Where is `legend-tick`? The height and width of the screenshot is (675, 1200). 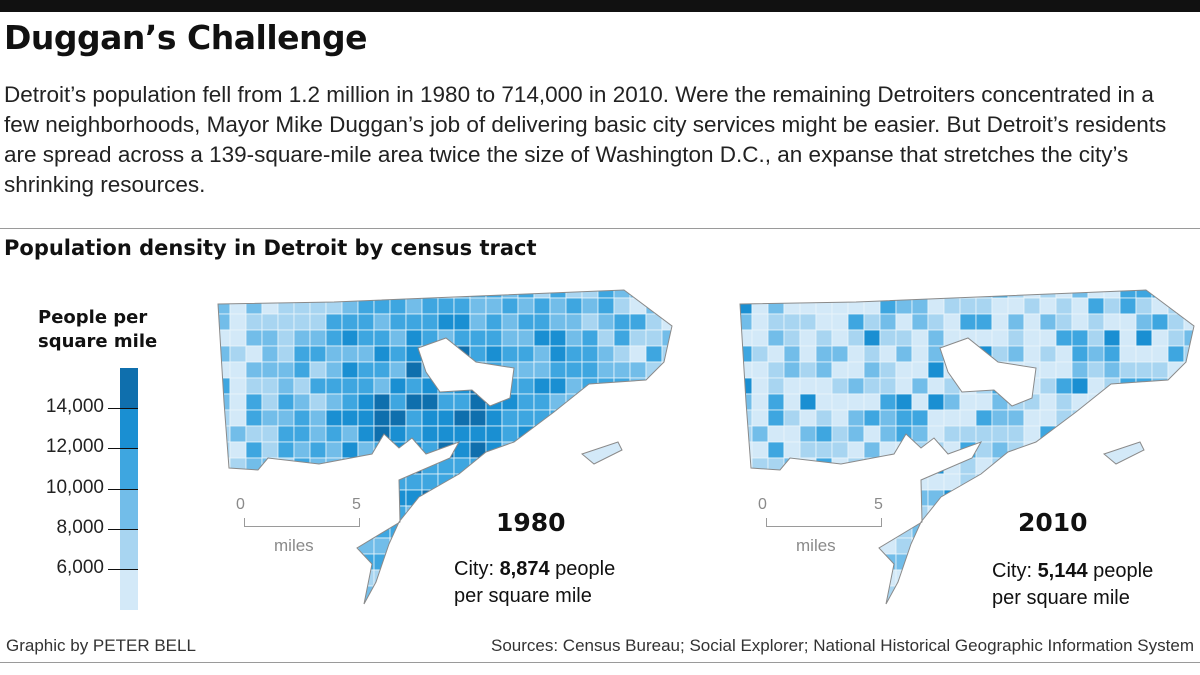 legend-tick is located at coordinates (123, 489).